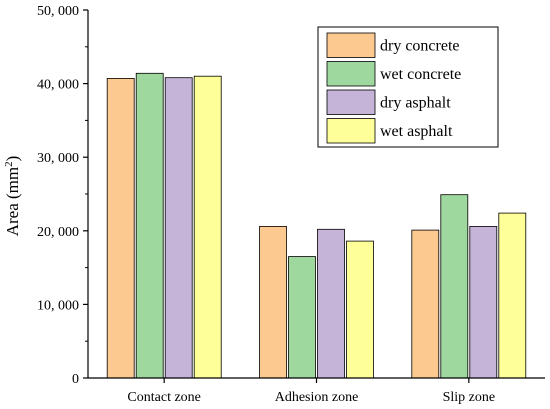 The height and width of the screenshot is (409, 550). What do you see at coordinates (58, 85) in the screenshot?
I see `y-tick-label: 40, 000` at bounding box center [58, 85].